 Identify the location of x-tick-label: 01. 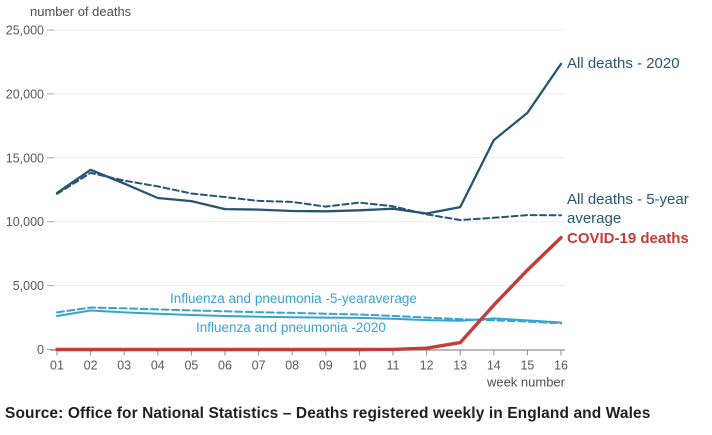
(57, 366).